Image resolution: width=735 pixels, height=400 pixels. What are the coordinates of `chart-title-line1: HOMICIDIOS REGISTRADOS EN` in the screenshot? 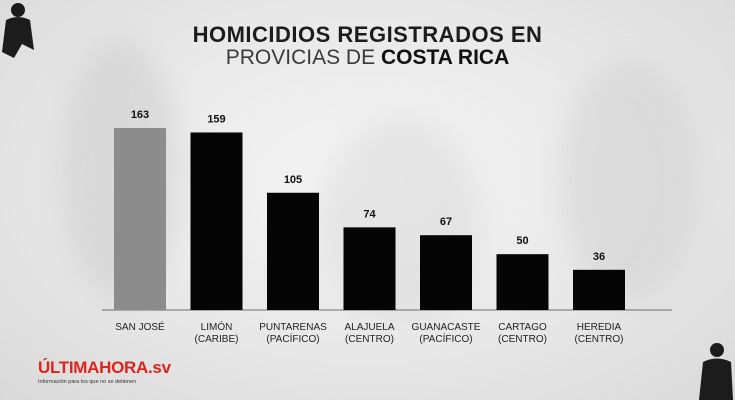 It's located at (367, 34).